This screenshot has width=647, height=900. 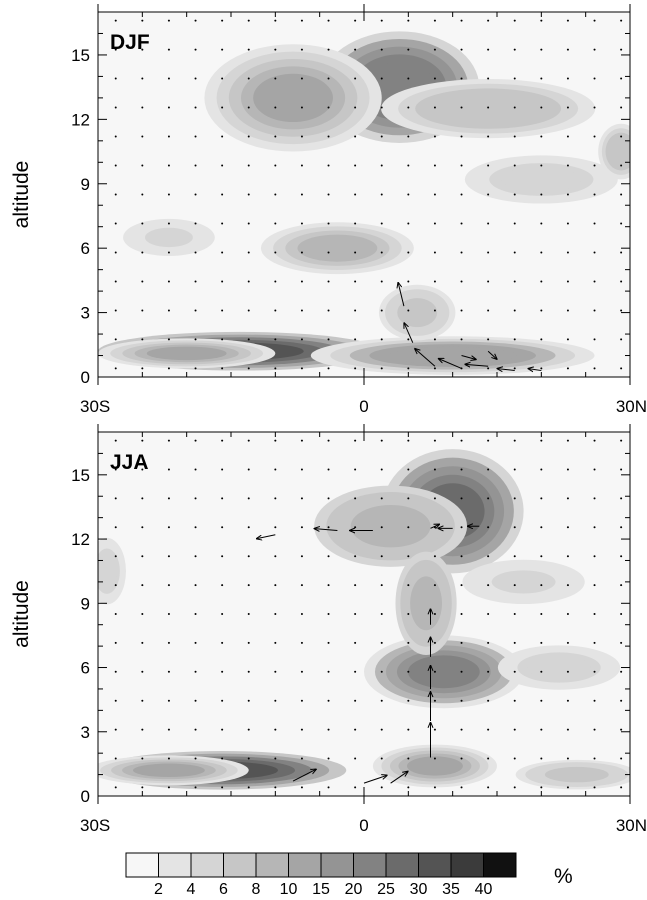 I want to click on colorbar-label: 15, so click(x=321, y=889).